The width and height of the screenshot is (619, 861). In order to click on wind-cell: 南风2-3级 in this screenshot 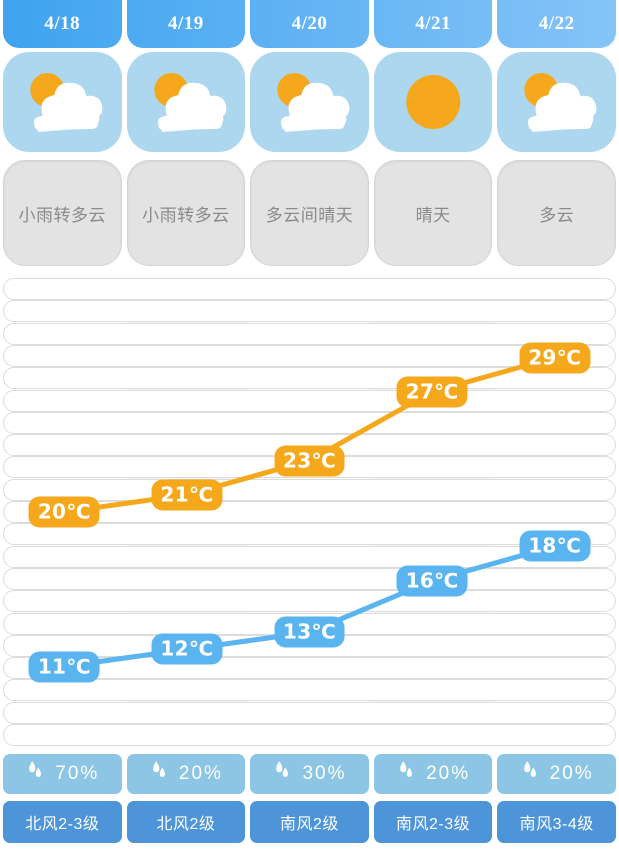, I will do `click(433, 822)`.